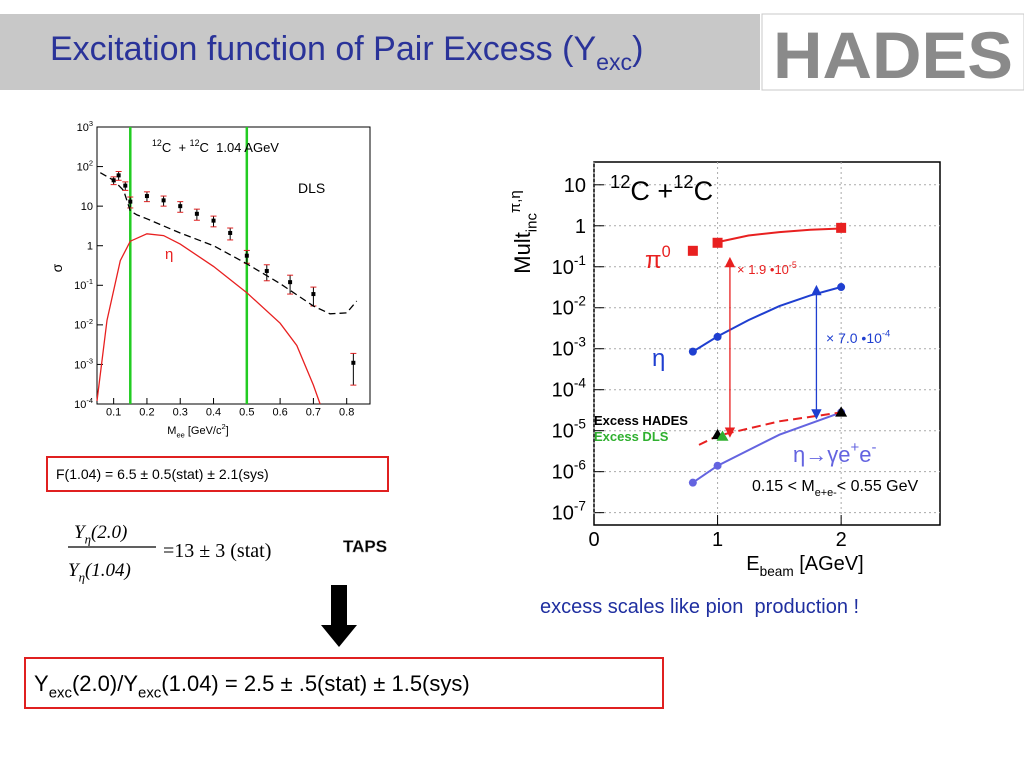 The width and height of the screenshot is (1024, 768). I want to click on x-axis-title-part: E, so click(752, 564).